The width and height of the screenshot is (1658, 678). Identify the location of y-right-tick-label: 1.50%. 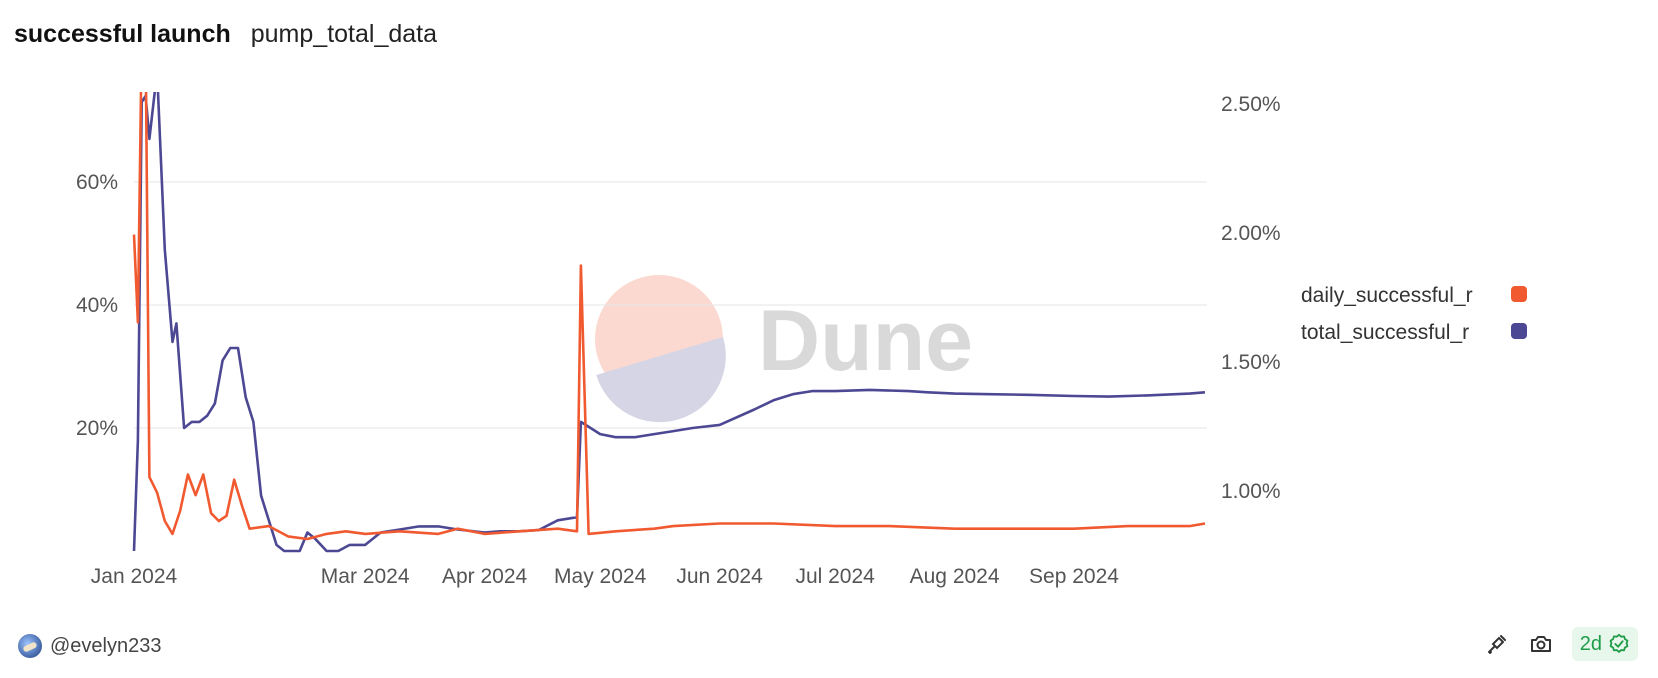
(1251, 362).